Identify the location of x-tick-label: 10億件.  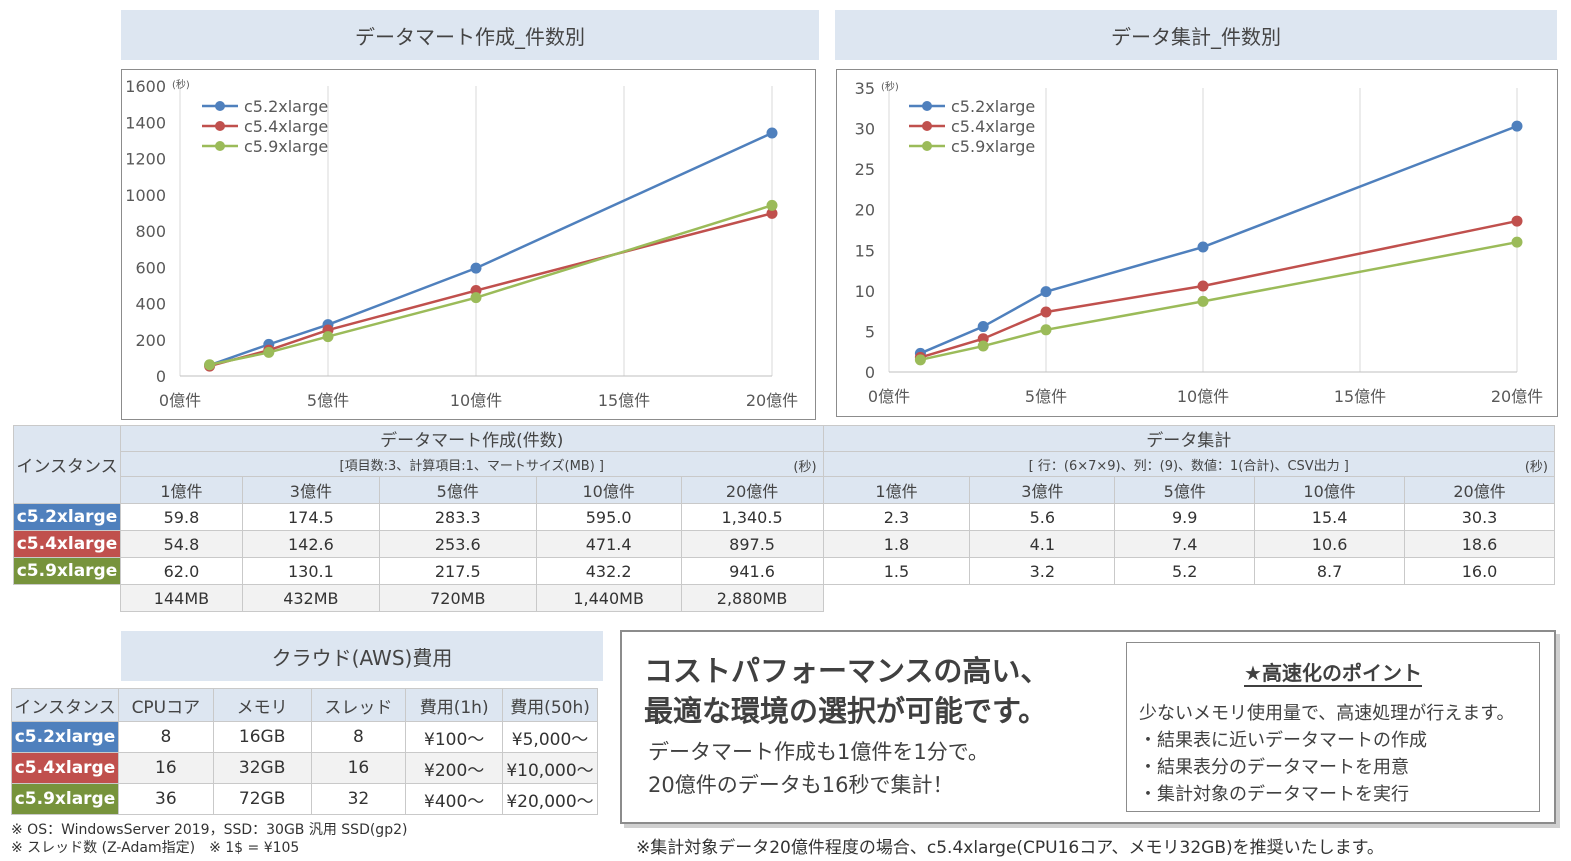
(476, 400).